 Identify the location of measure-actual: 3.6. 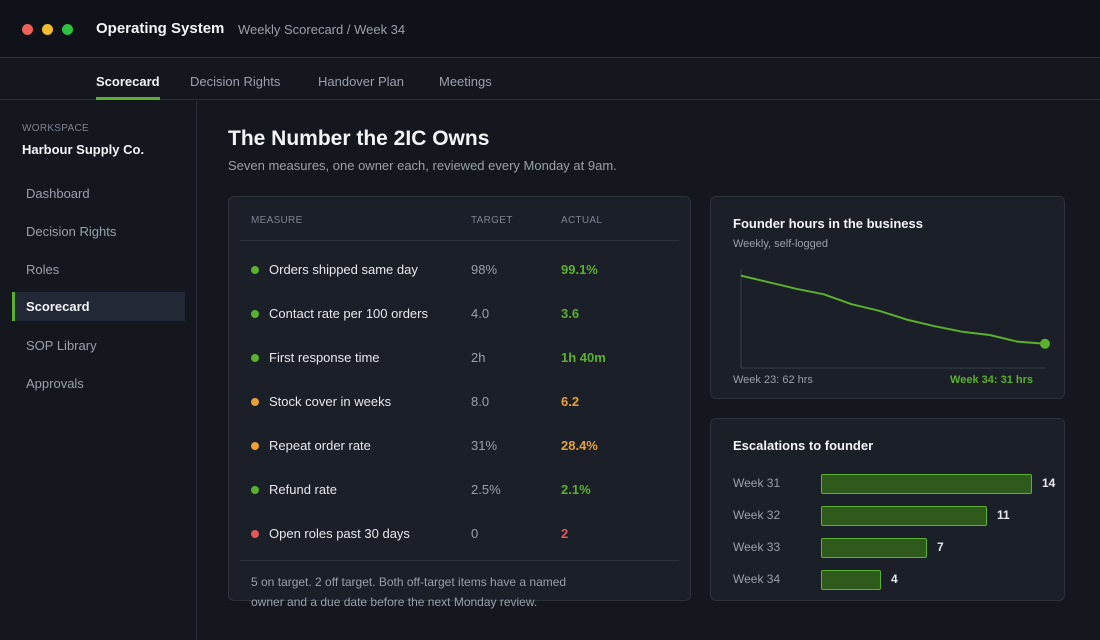
(570, 313).